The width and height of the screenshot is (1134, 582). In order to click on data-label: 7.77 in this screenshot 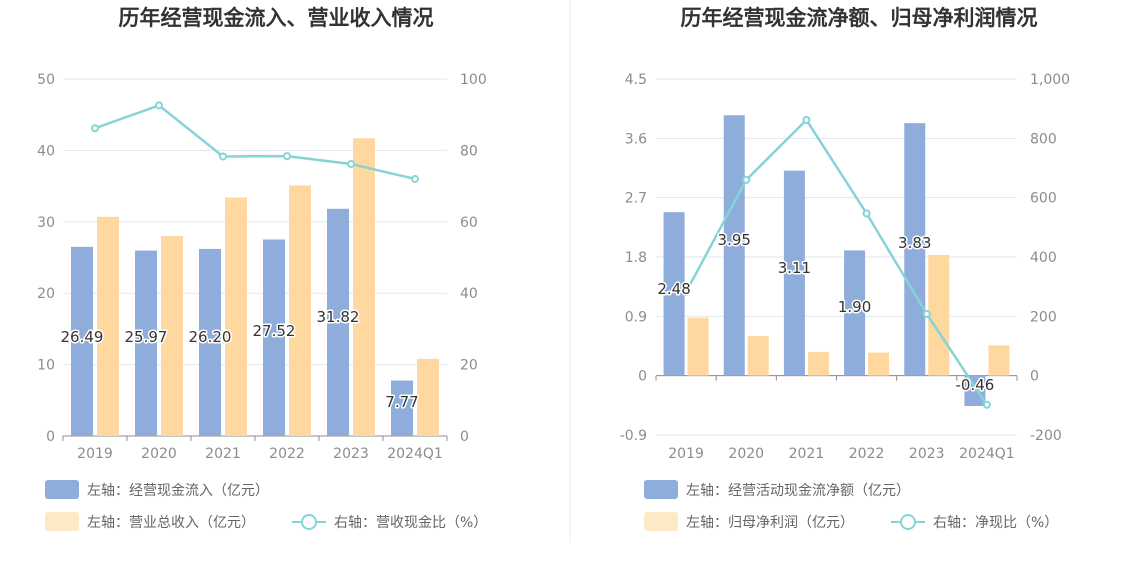, I will do `click(401, 402)`.